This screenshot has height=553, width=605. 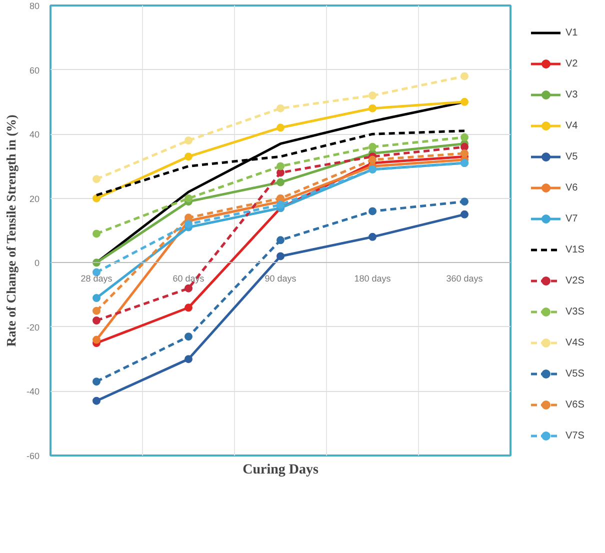 What do you see at coordinates (373, 279) in the screenshot?
I see `x-tick-label: 180 days` at bounding box center [373, 279].